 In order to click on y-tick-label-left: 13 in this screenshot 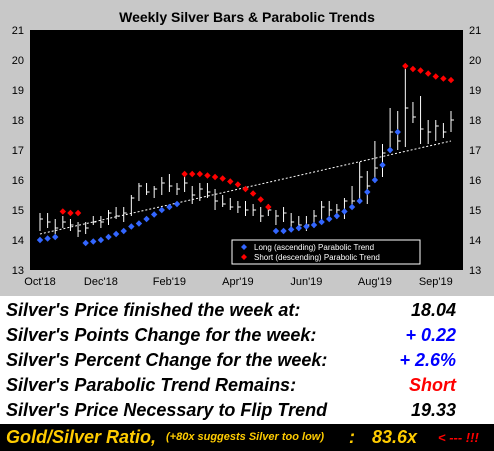, I will do `click(18, 271)`.